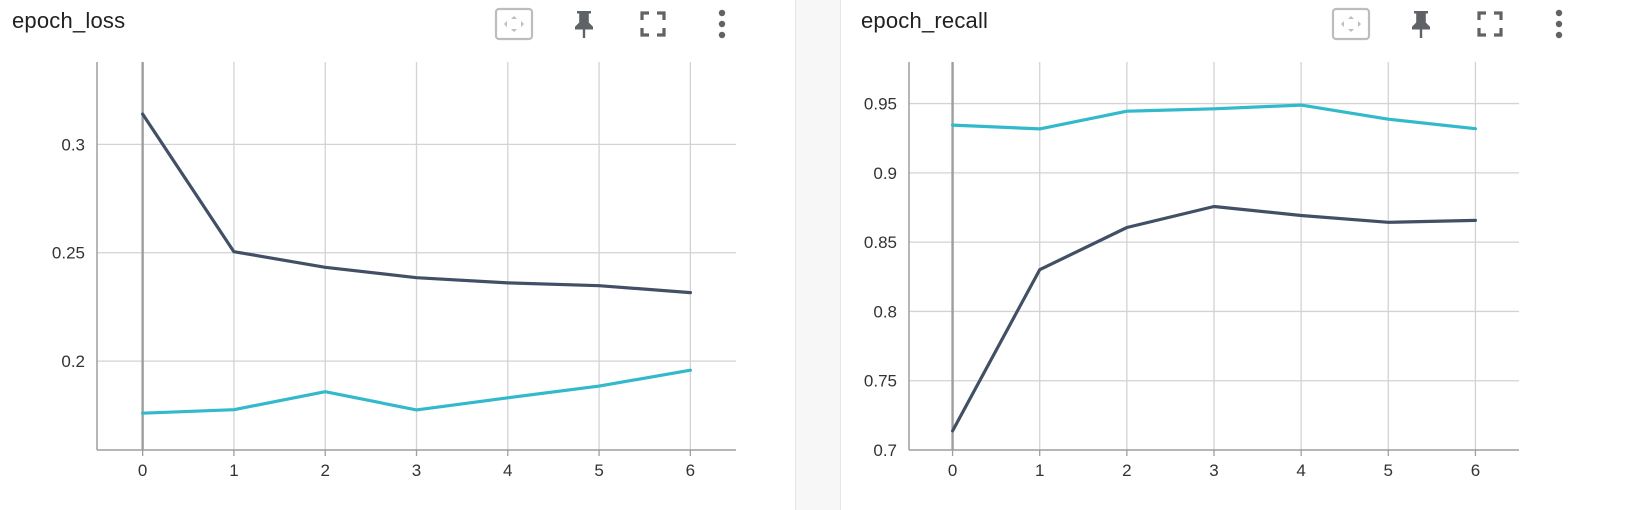  What do you see at coordinates (885, 173) in the screenshot?
I see `y-tick-label: 0.9` at bounding box center [885, 173].